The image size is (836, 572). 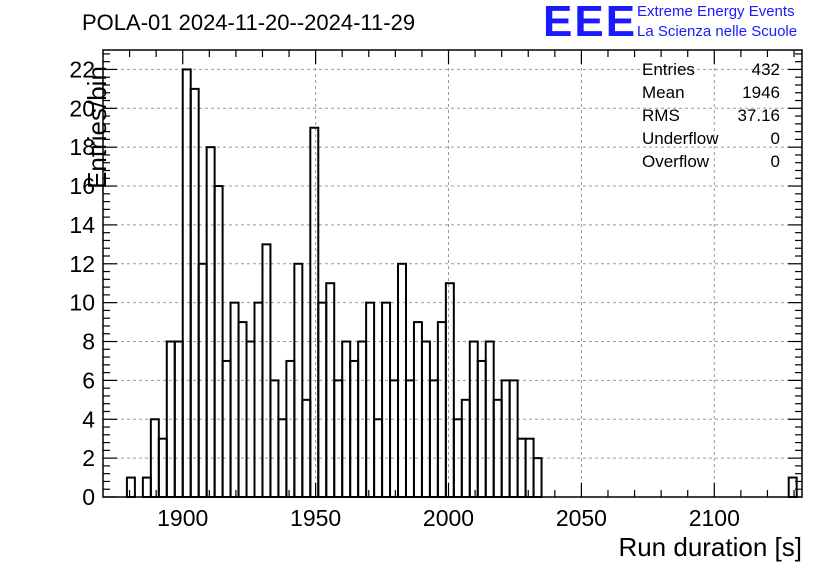 I want to click on stat-row-underflow: Underflow 0, so click(x=711, y=138).